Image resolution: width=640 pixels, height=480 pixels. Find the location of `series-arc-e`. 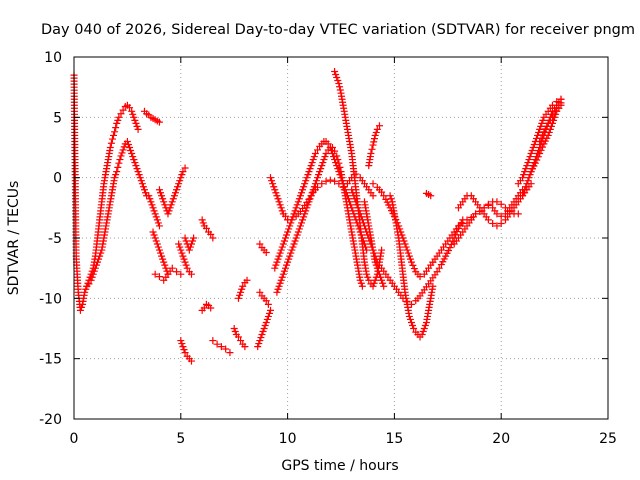

series-arc-e is located at coordinates (154, 211).